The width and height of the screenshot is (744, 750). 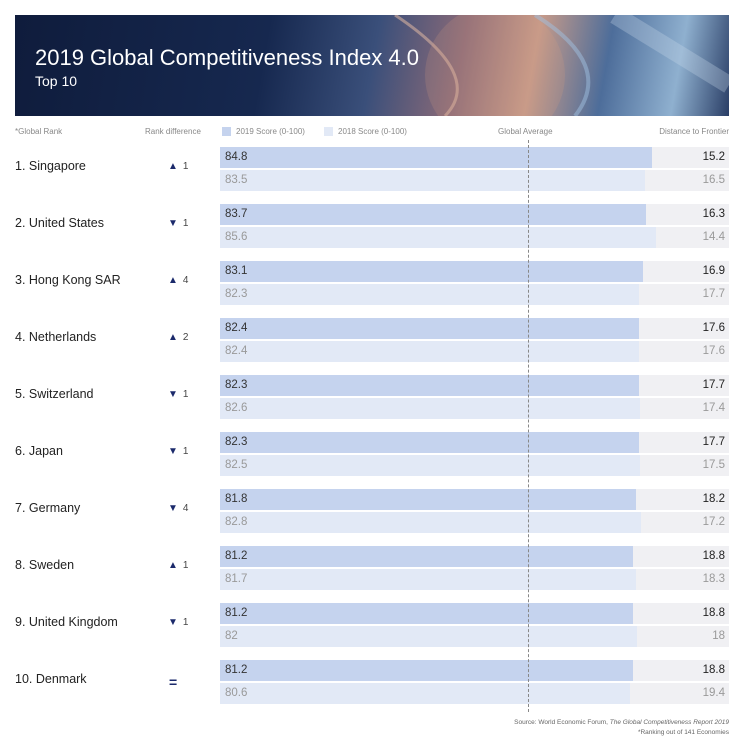 I want to click on source-prefix: Source: World Economic Forum,, so click(x=562, y=722).